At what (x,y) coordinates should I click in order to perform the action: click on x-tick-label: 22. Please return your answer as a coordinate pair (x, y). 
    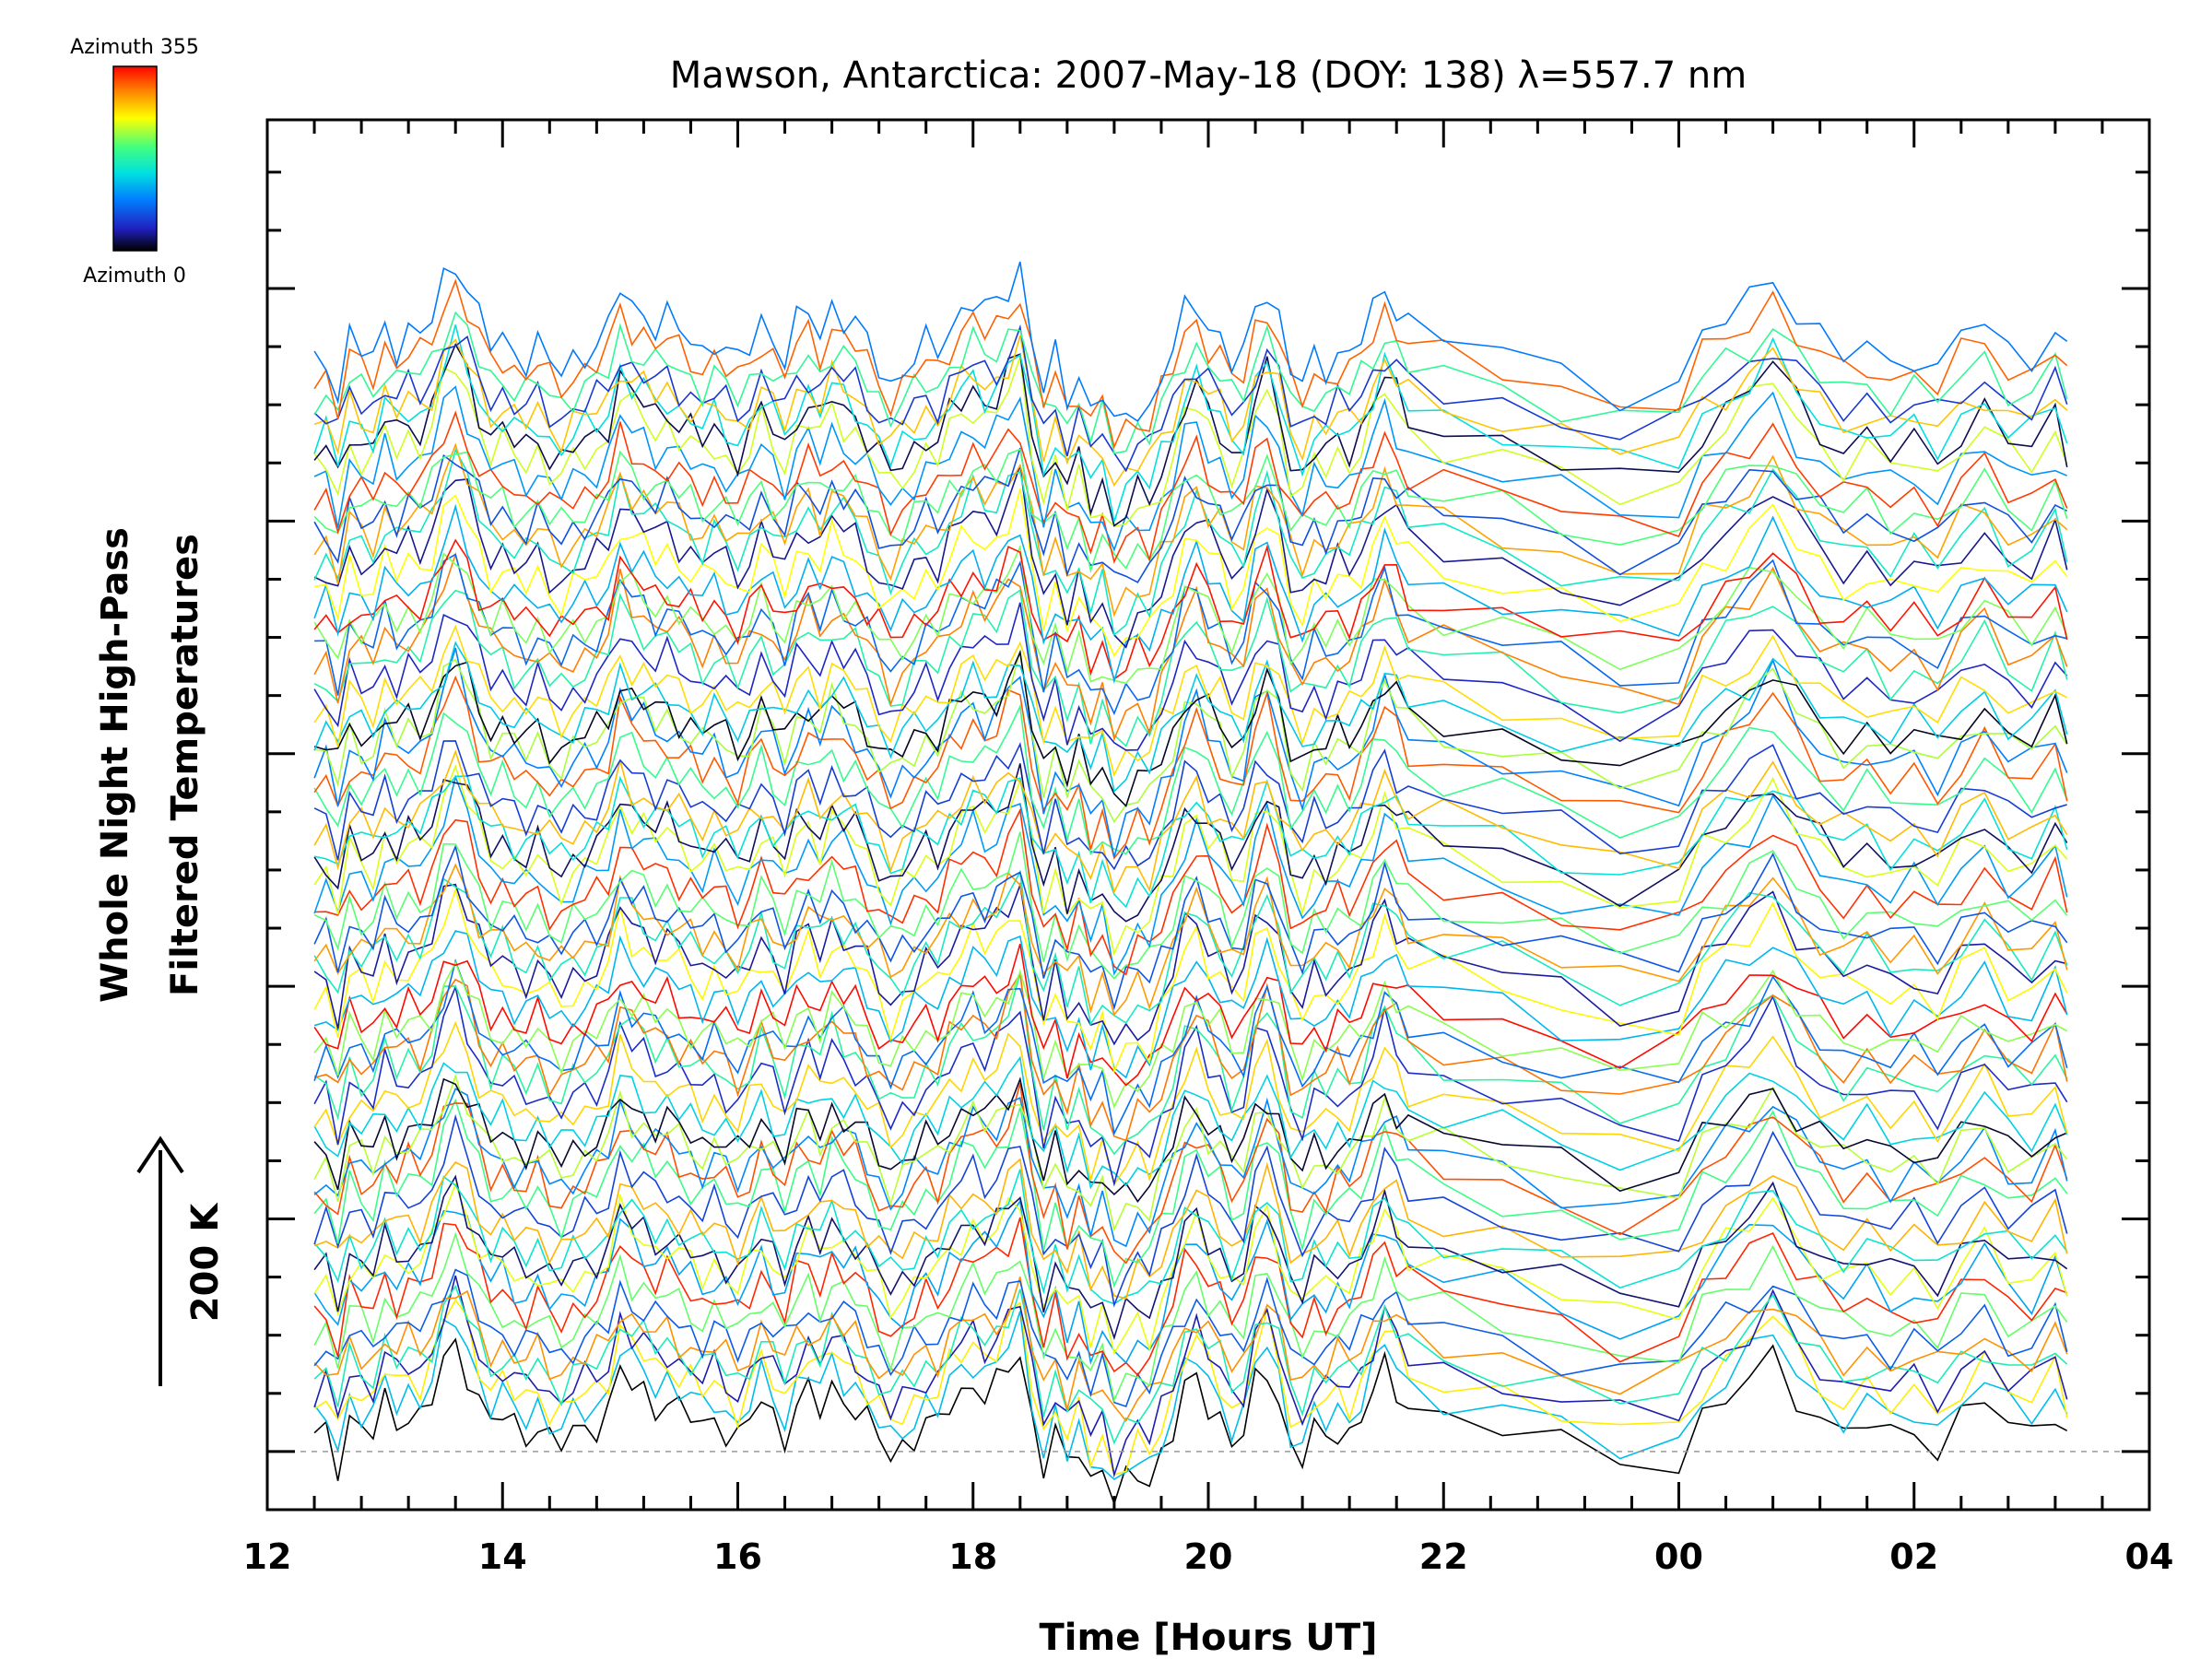
    Looking at the image, I should click on (1443, 1556).